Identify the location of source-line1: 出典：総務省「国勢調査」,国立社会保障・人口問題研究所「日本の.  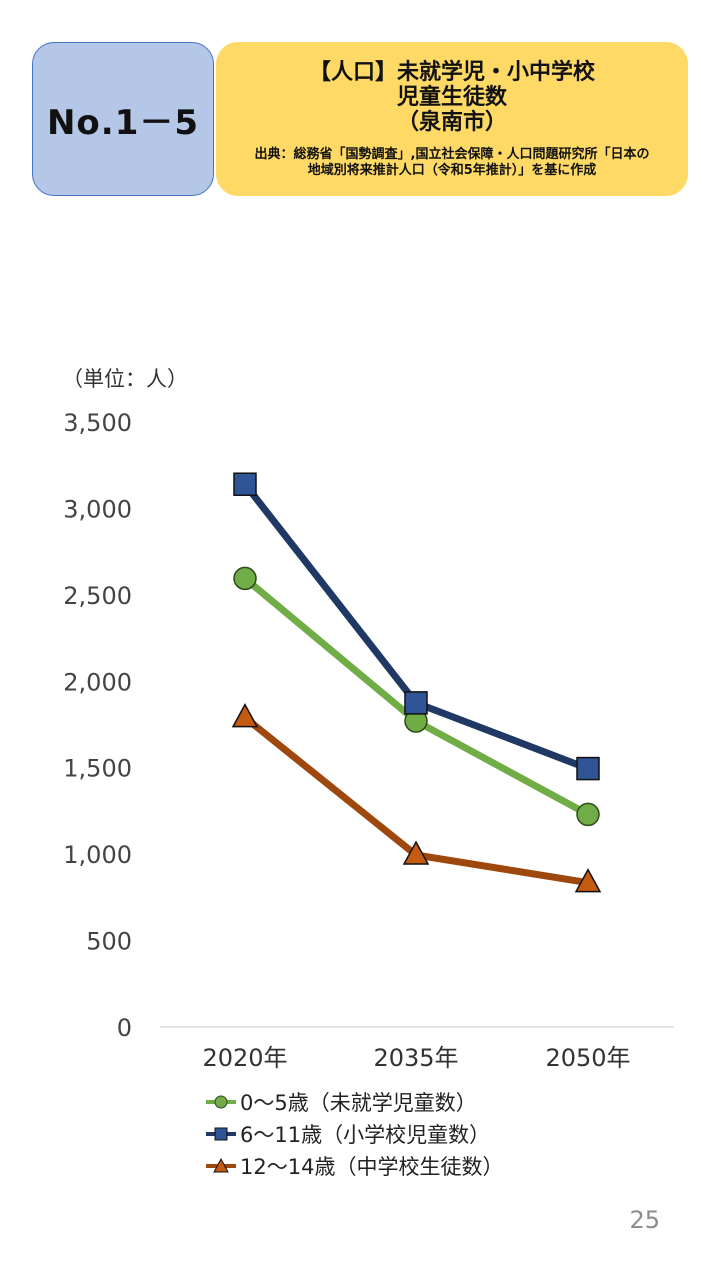
(452, 154).